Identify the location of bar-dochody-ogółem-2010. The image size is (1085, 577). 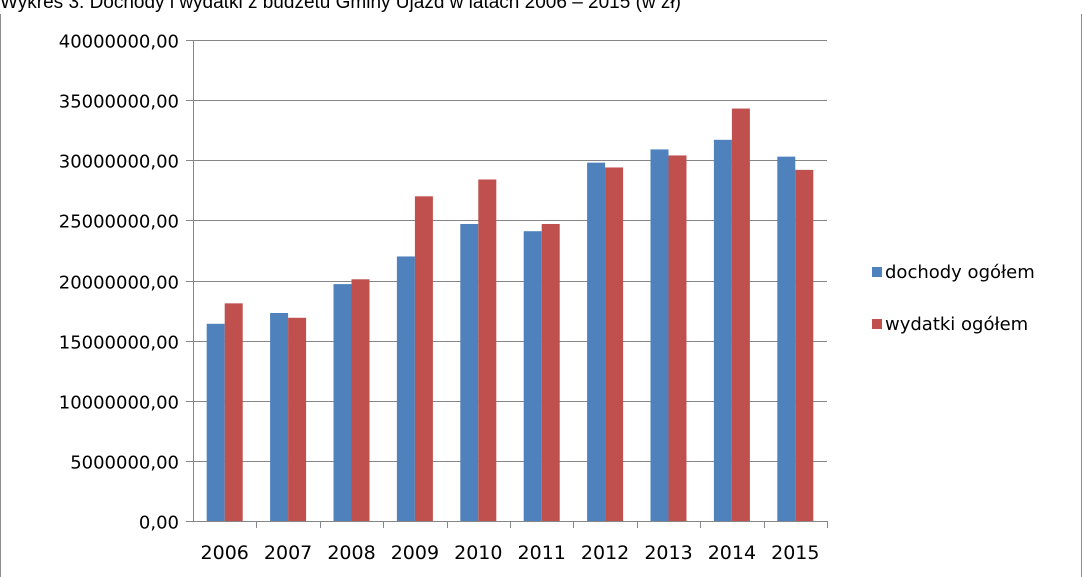
(469, 372).